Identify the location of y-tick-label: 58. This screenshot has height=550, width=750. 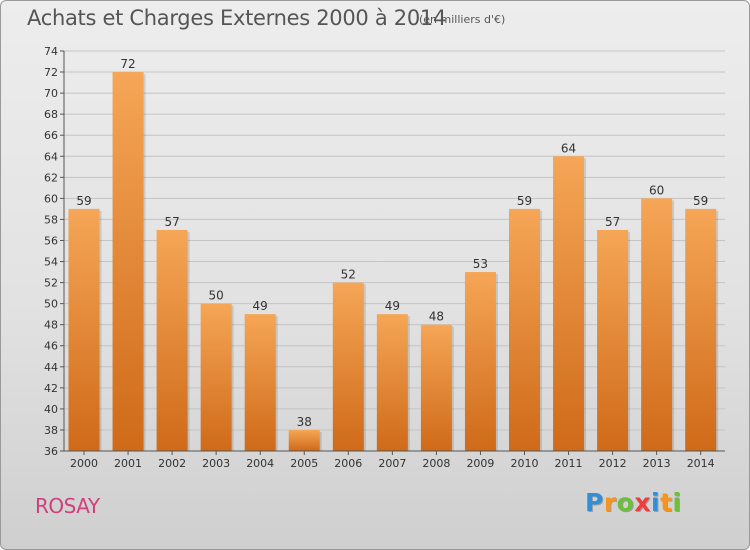
(51, 219).